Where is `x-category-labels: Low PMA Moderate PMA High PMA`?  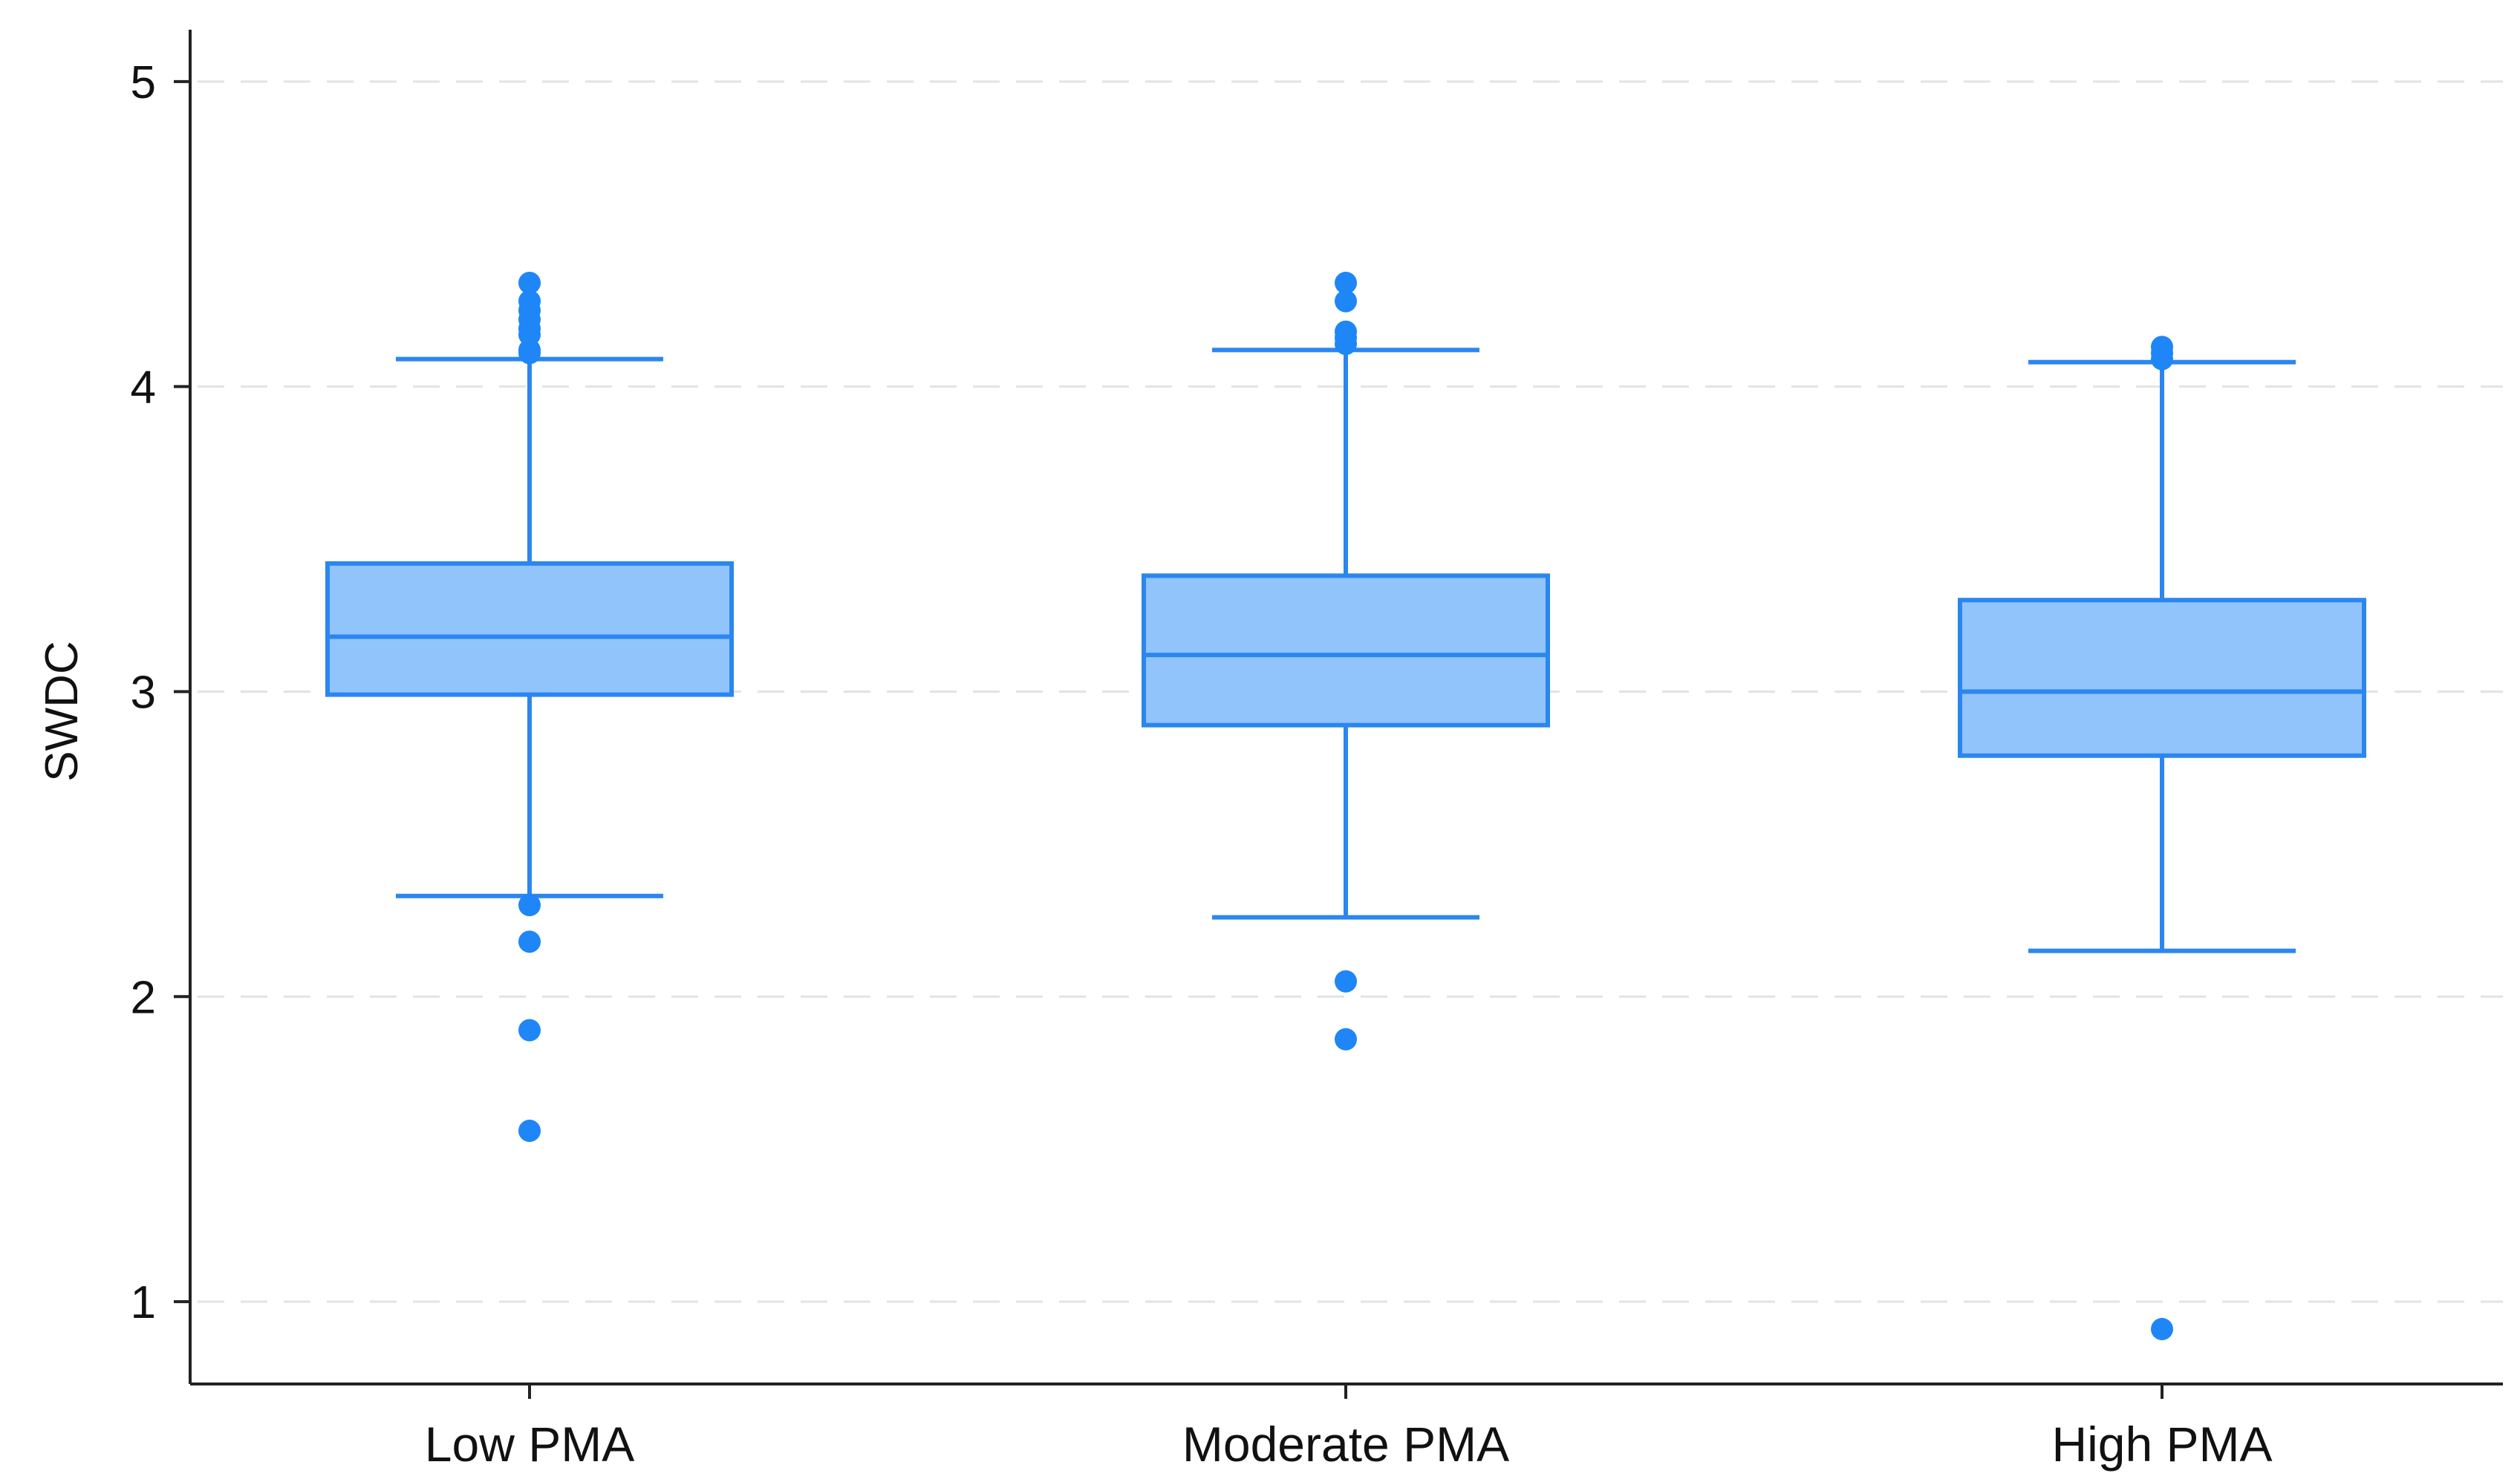
x-category-labels: Low PMA Moderate PMA High PMA is located at coordinates (1349, 1428).